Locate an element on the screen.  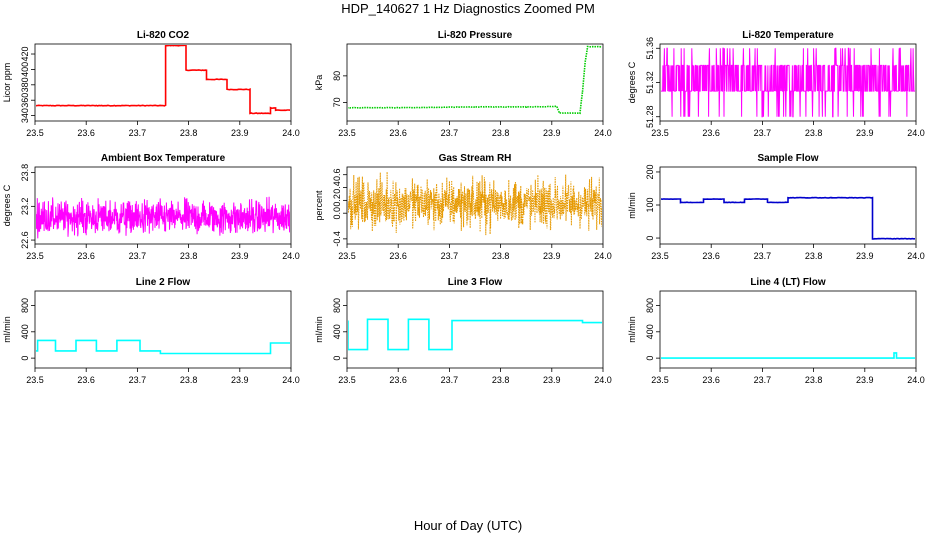
y-axis-label: kPa is located at coordinates (319, 83).